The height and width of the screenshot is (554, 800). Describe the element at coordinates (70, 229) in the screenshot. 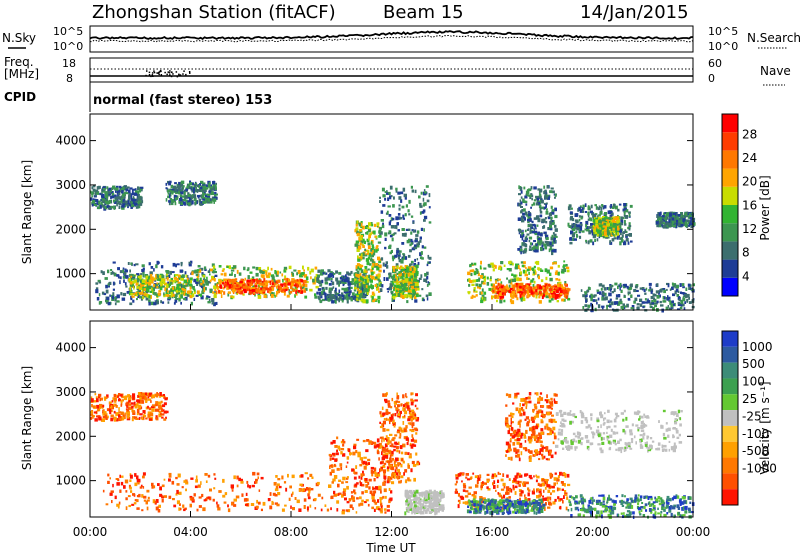

I see `y-tick-label: 2000` at that location.